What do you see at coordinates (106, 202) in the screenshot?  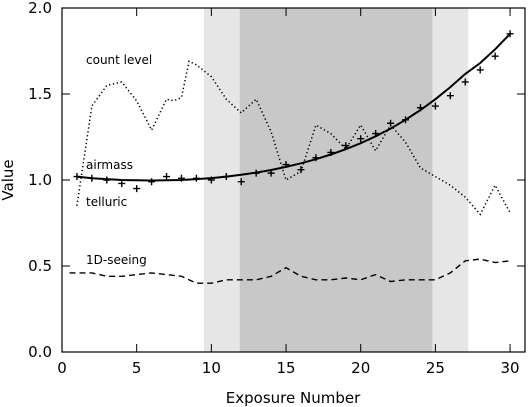 I see `series-label-telluric: telluric` at bounding box center [106, 202].